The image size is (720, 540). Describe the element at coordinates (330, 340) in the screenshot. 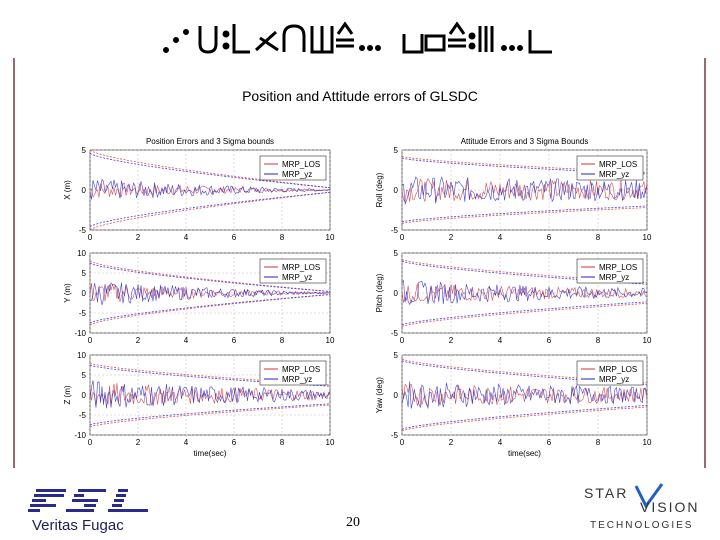

I see `xtick-y: 10` at that location.